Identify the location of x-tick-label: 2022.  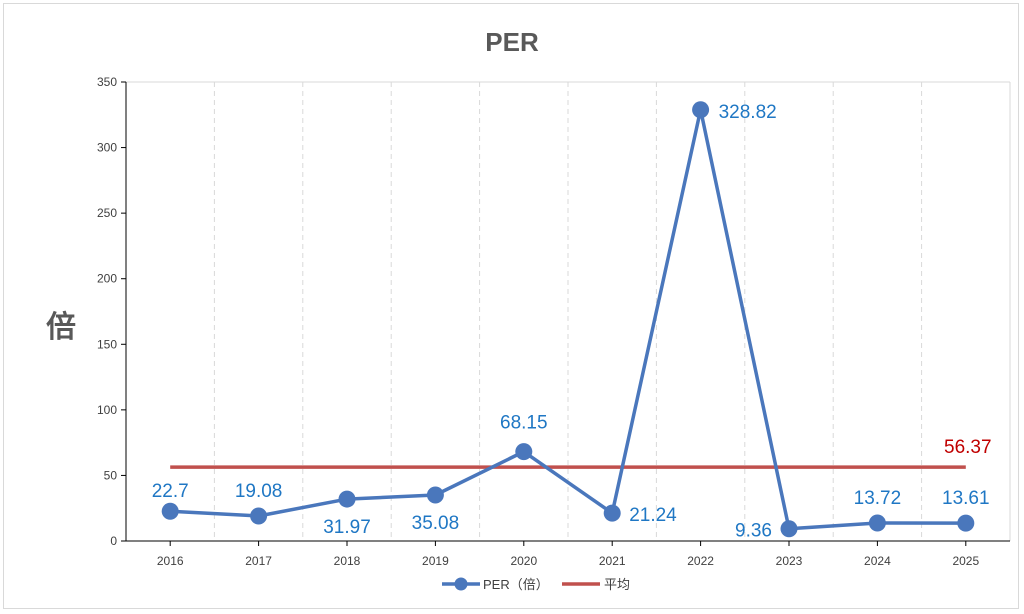
(700, 561).